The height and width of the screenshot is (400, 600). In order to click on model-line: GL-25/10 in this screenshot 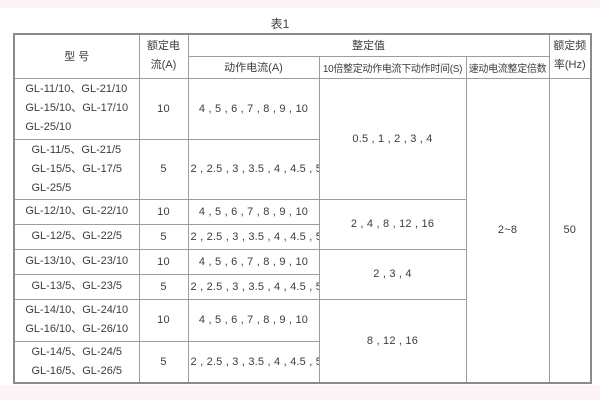, I will do `click(48, 127)`.